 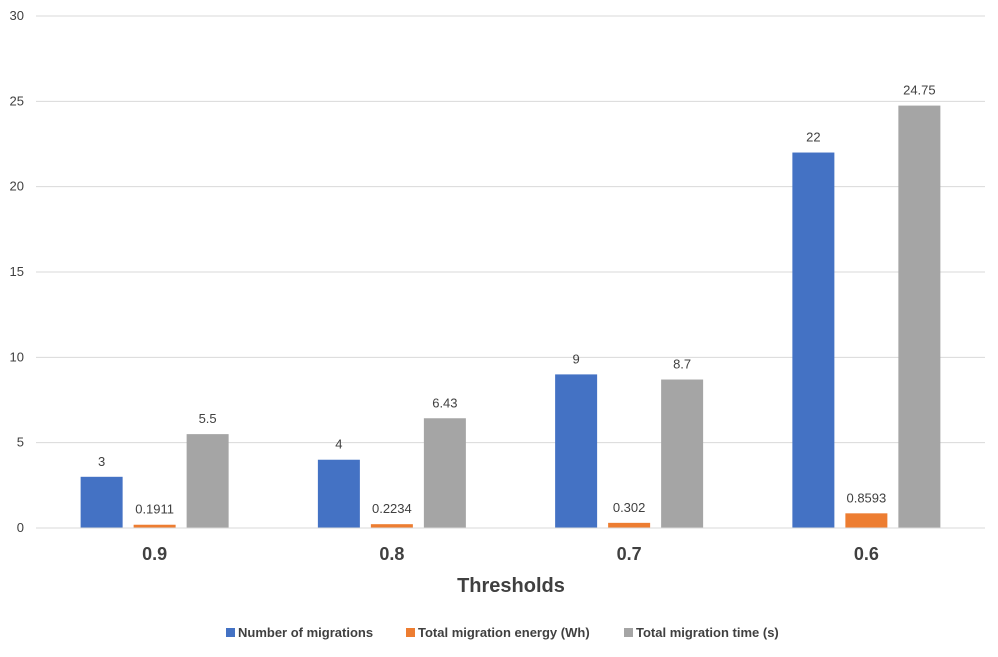 I want to click on y-tick-label: 25, so click(x=17, y=100).